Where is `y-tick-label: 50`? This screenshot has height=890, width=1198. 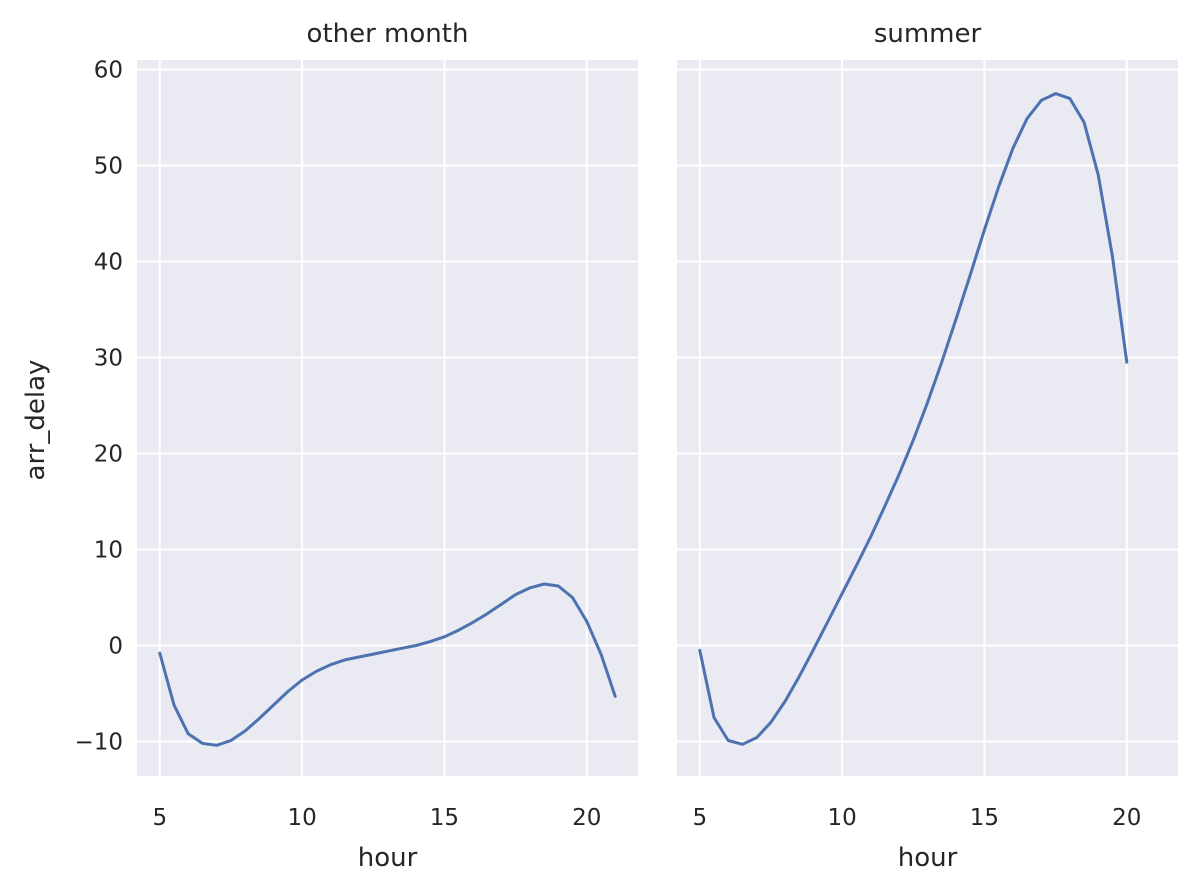 y-tick-label: 50 is located at coordinates (108, 167).